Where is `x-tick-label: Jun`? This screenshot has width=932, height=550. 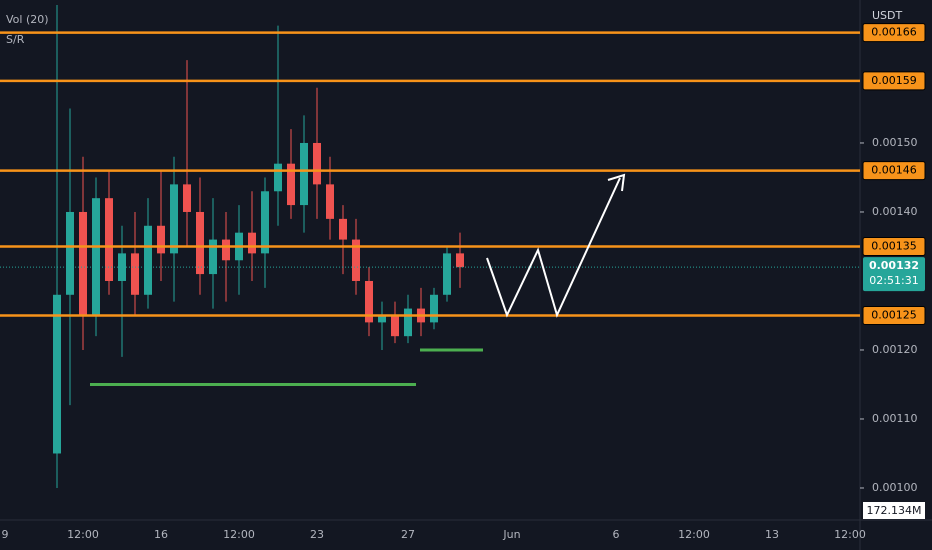
x-tick-label: Jun is located at coordinates (511, 534).